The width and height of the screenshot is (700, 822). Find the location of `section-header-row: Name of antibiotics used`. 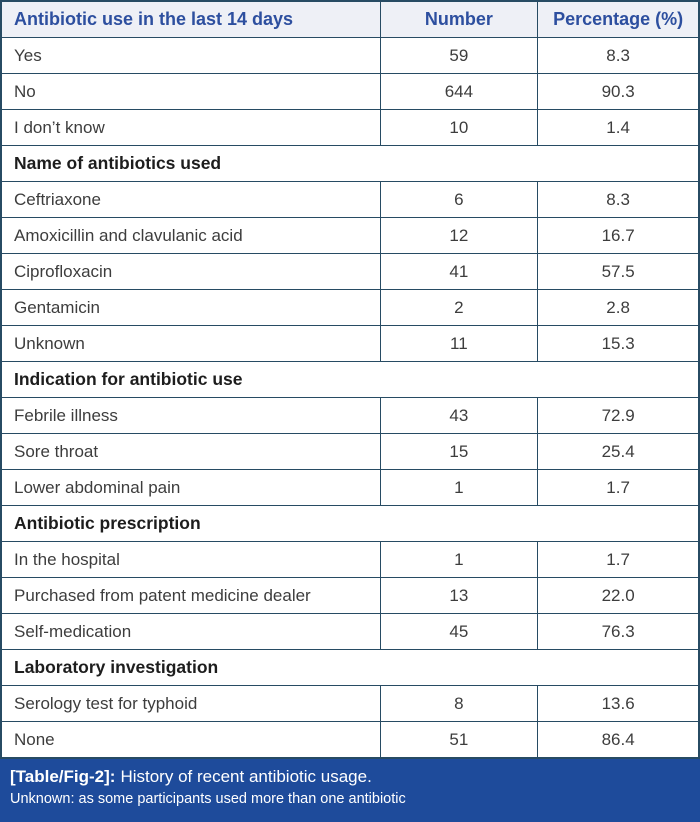

section-header-row: Name of antibiotics used is located at coordinates (350, 163).